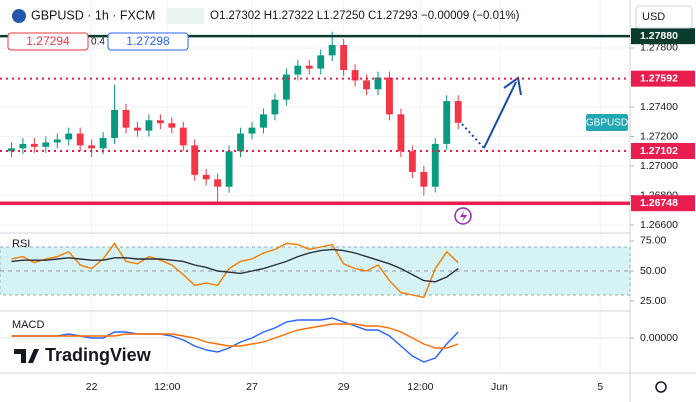 This screenshot has height=402, width=696. Describe the element at coordinates (653, 301) in the screenshot. I see `y-tick-label: 25.00` at that location.